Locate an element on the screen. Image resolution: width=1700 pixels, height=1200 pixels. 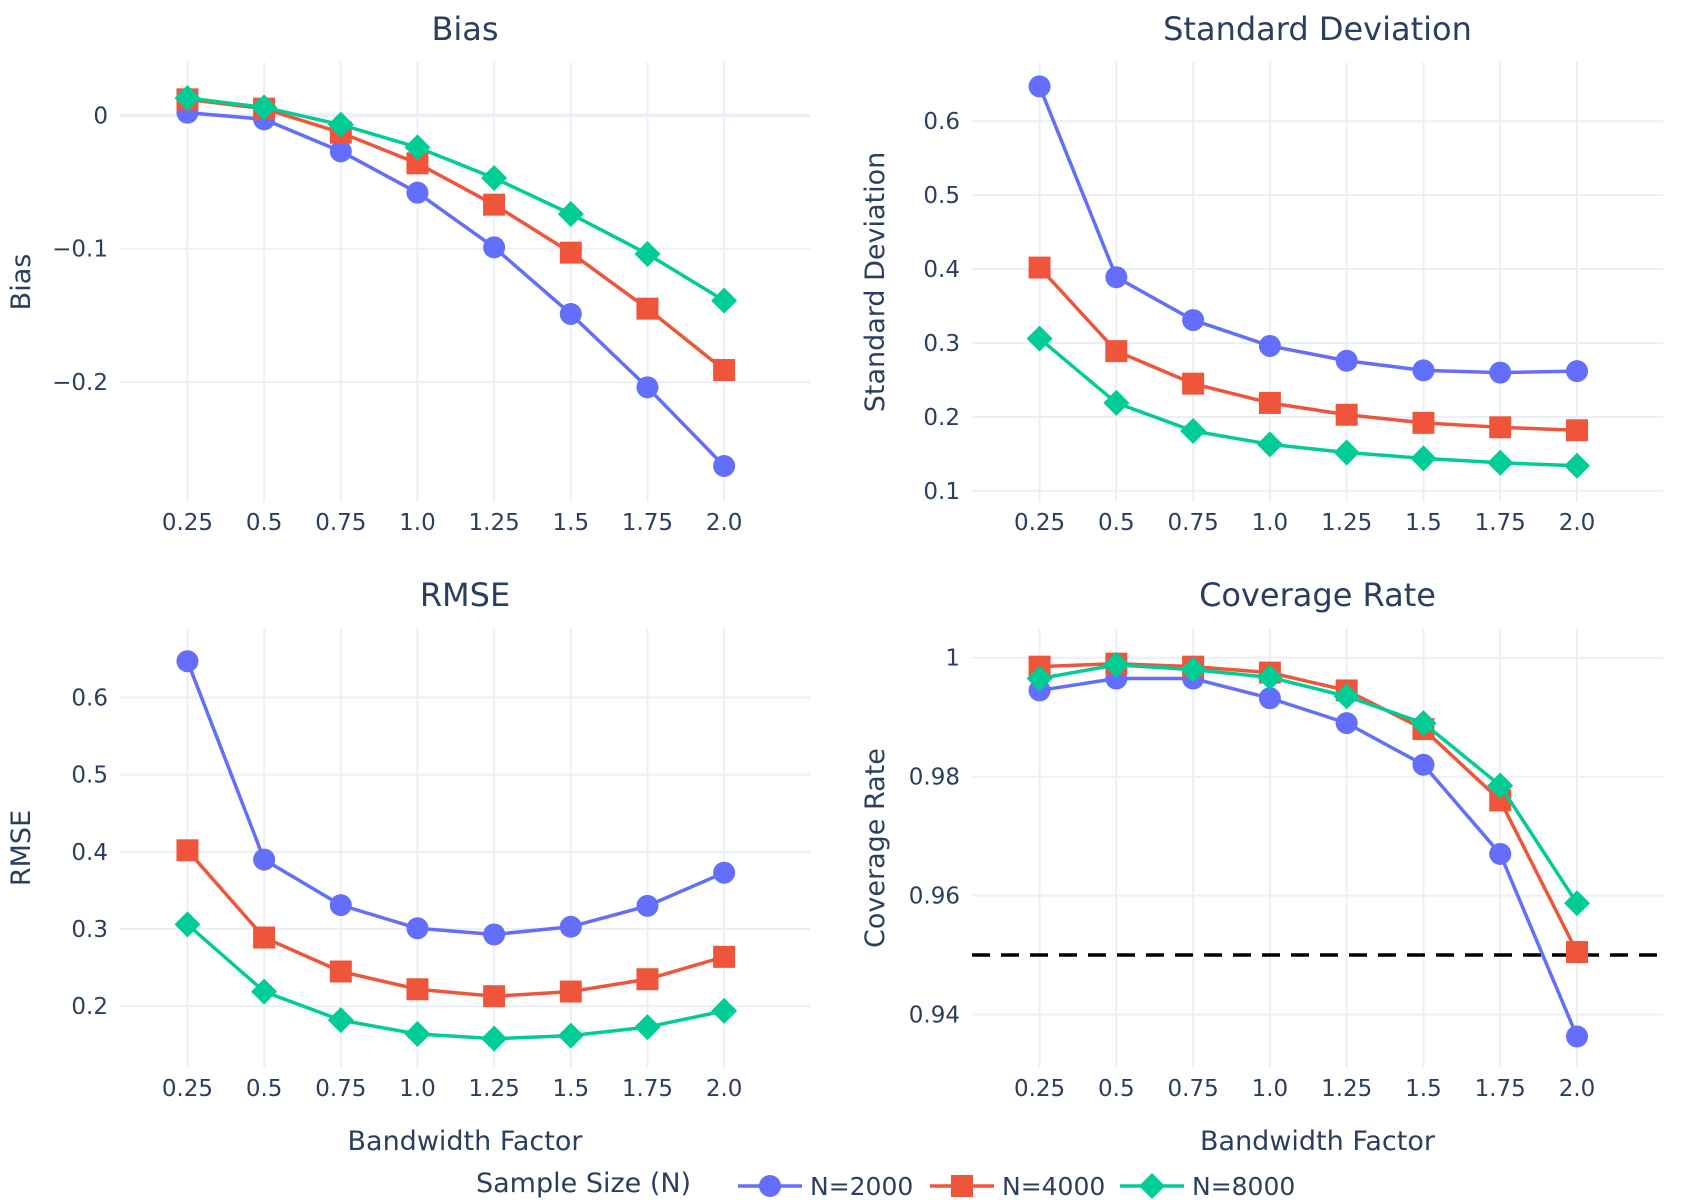
legend-item-n-8000: N=8000 is located at coordinates (1207, 1186).